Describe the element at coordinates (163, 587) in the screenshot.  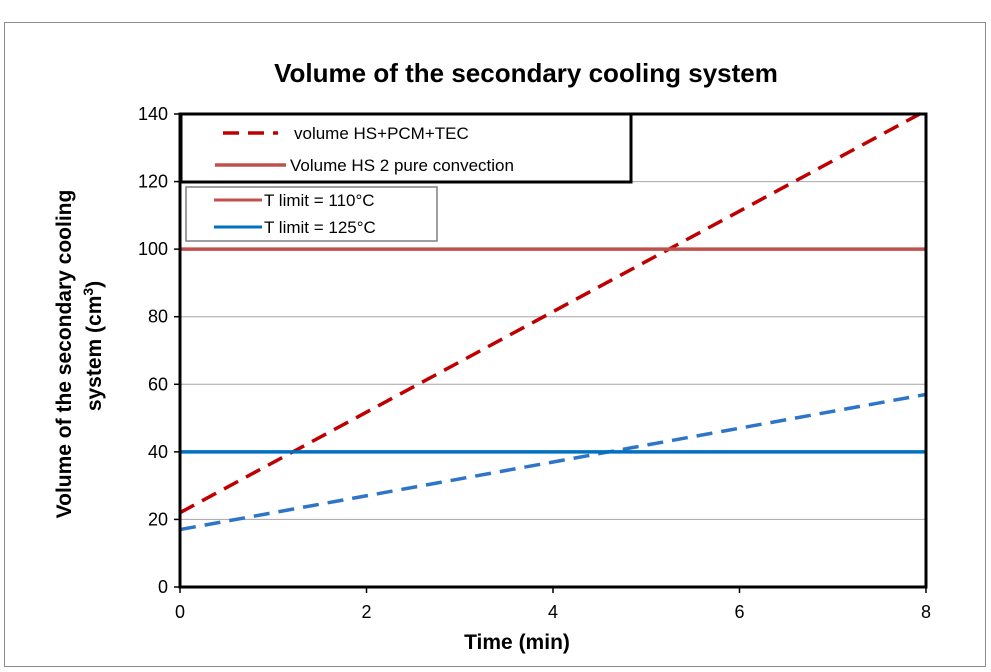
I see `y-tick-label: 0` at that location.